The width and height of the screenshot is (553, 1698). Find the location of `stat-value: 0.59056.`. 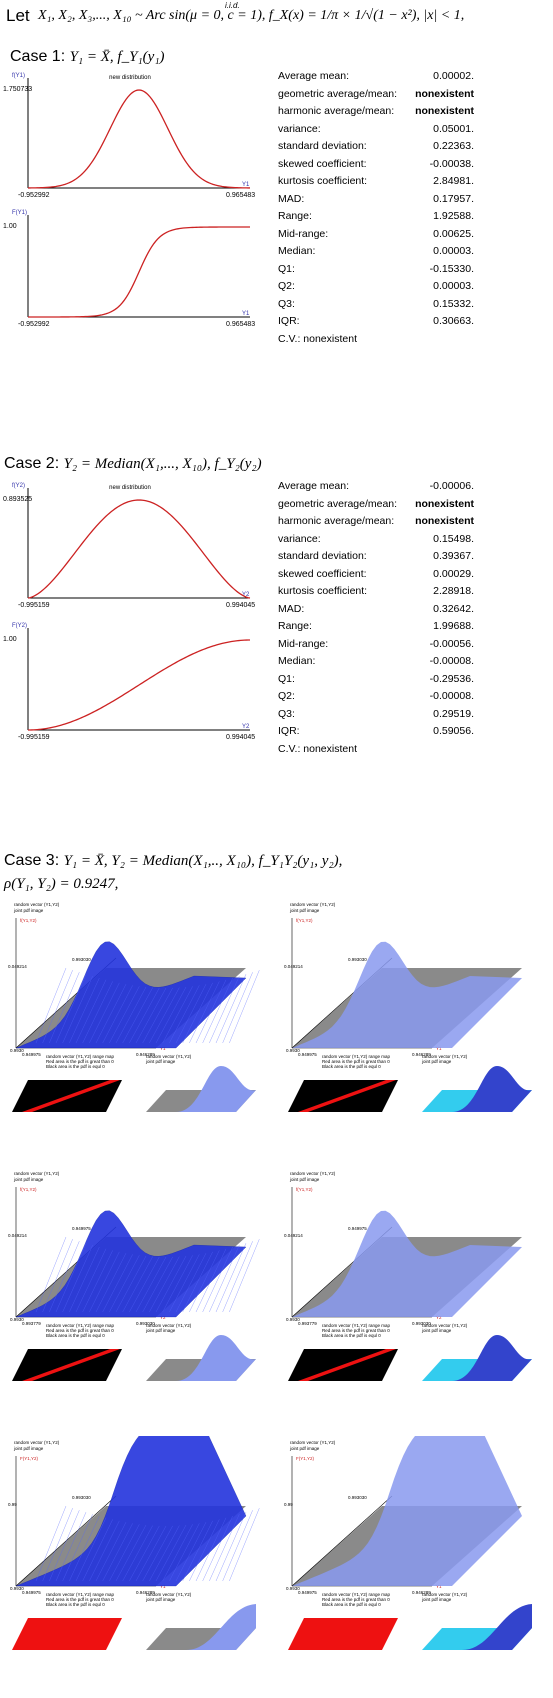

stat-value: 0.59056. is located at coordinates (453, 731).